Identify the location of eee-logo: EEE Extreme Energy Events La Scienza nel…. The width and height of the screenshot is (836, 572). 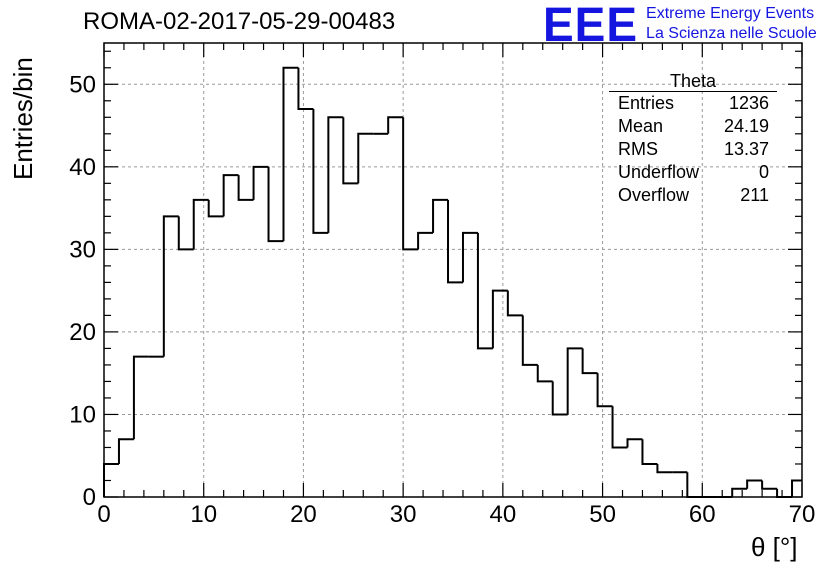
(680, 26).